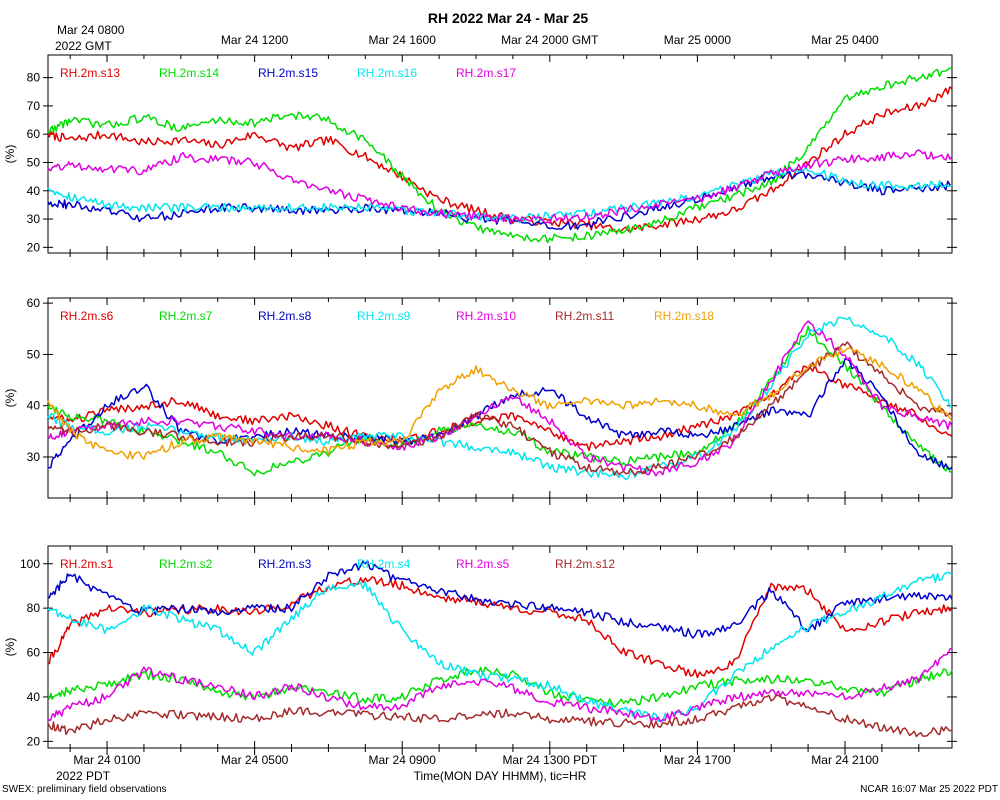 This screenshot has height=800, width=1000. I want to click on legend-entry: RH.2m.s7, so click(186, 316).